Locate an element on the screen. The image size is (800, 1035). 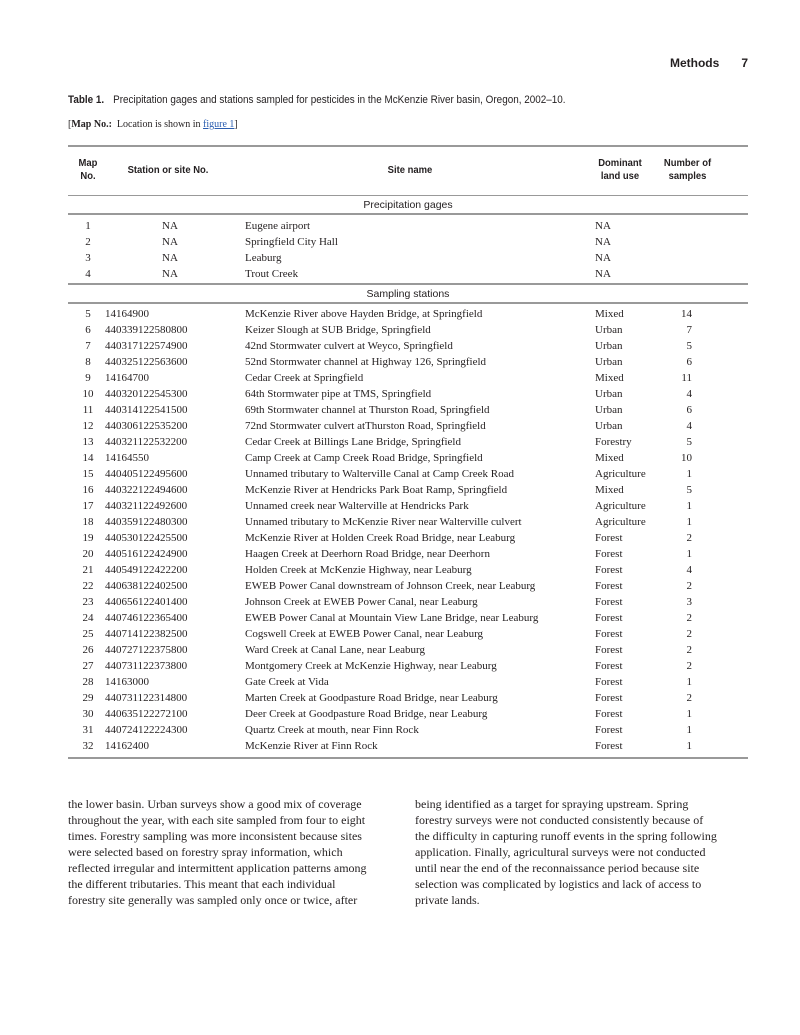
figure-link: figure 1 is located at coordinates (219, 124).